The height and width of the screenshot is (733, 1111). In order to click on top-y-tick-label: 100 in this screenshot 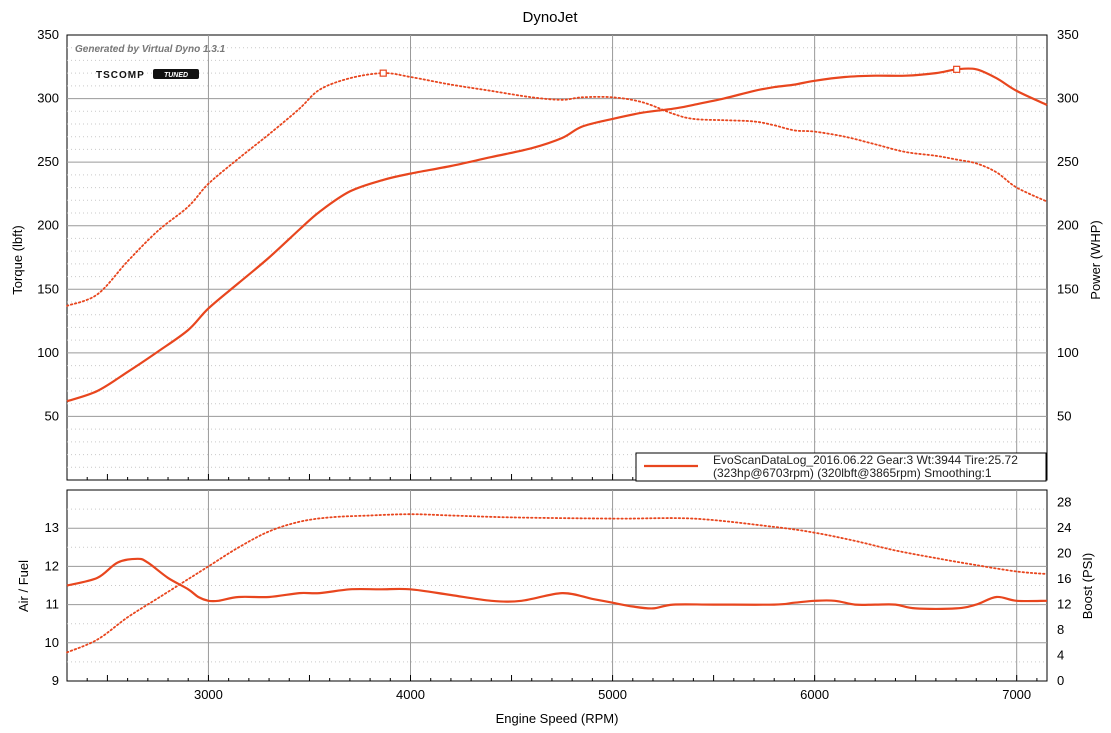, I will do `click(48, 352)`.